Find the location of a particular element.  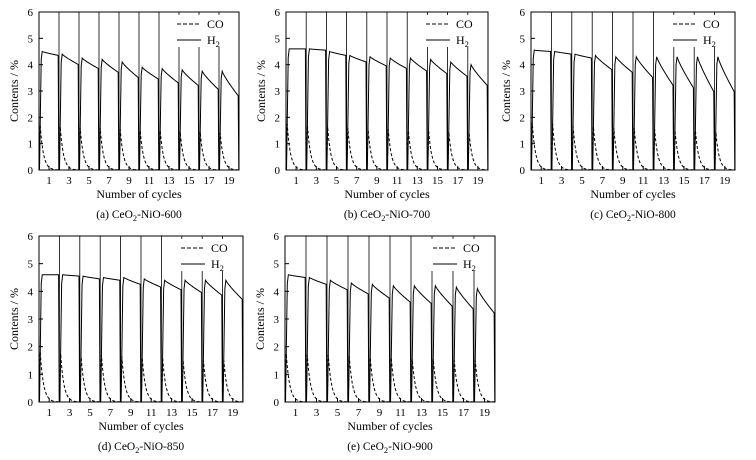

panel-caption: (d) CeO2-NiO-850 is located at coordinates (141, 448).